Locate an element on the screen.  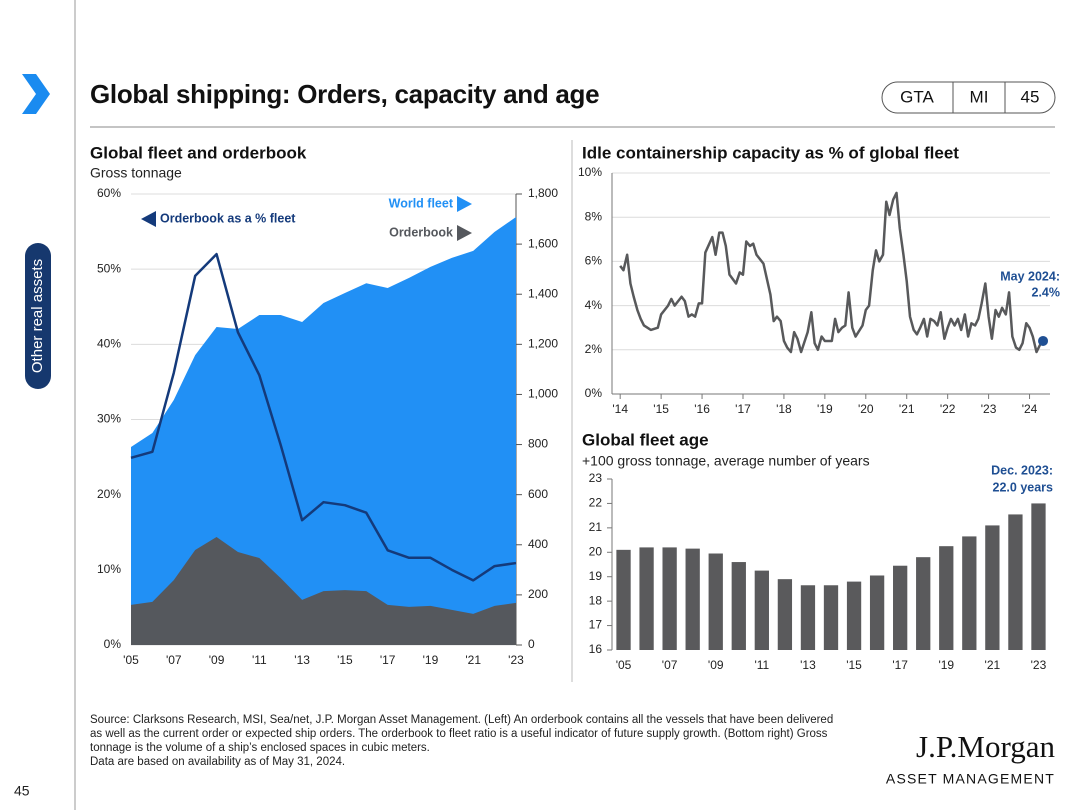
y-tick-label: 30% is located at coordinates (109, 419).